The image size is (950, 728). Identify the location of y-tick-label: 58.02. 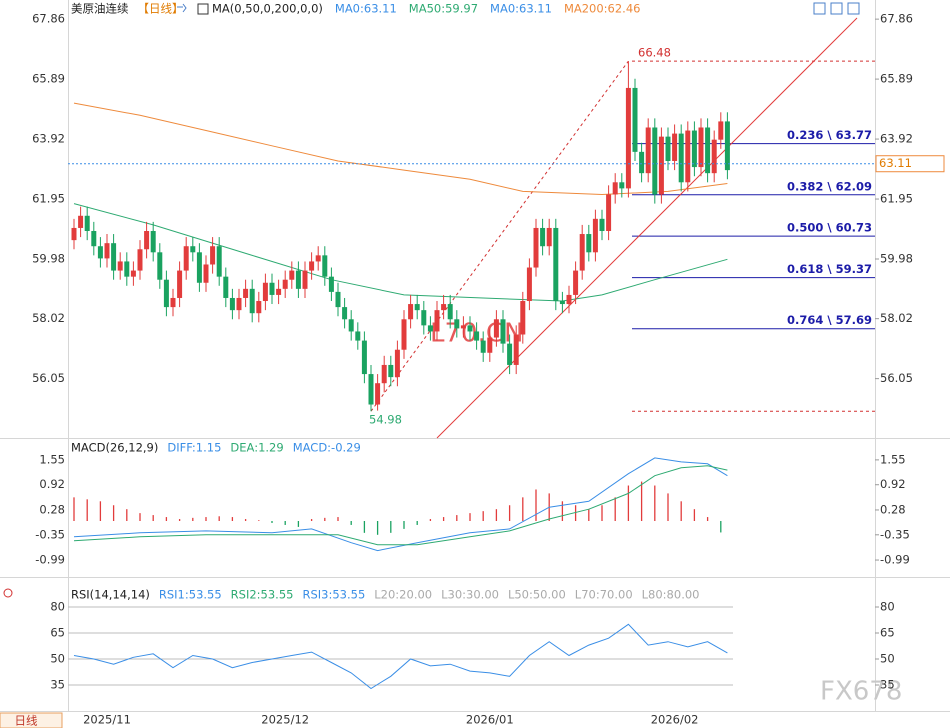
(48, 318).